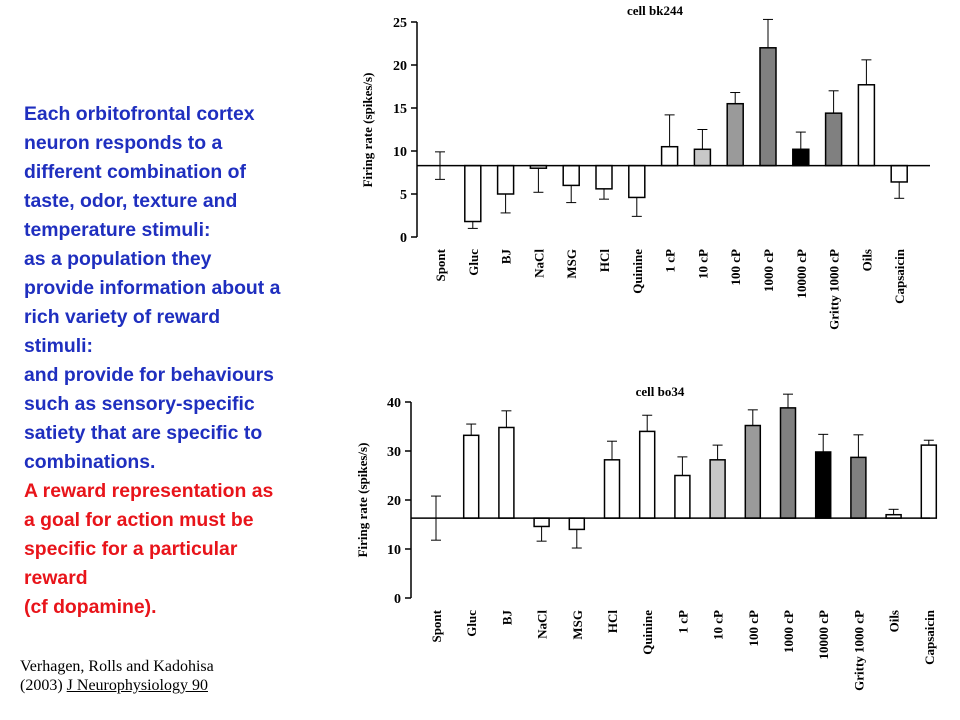 This screenshot has height=720, width=960. I want to click on highlight-line: reward, so click(56, 578).